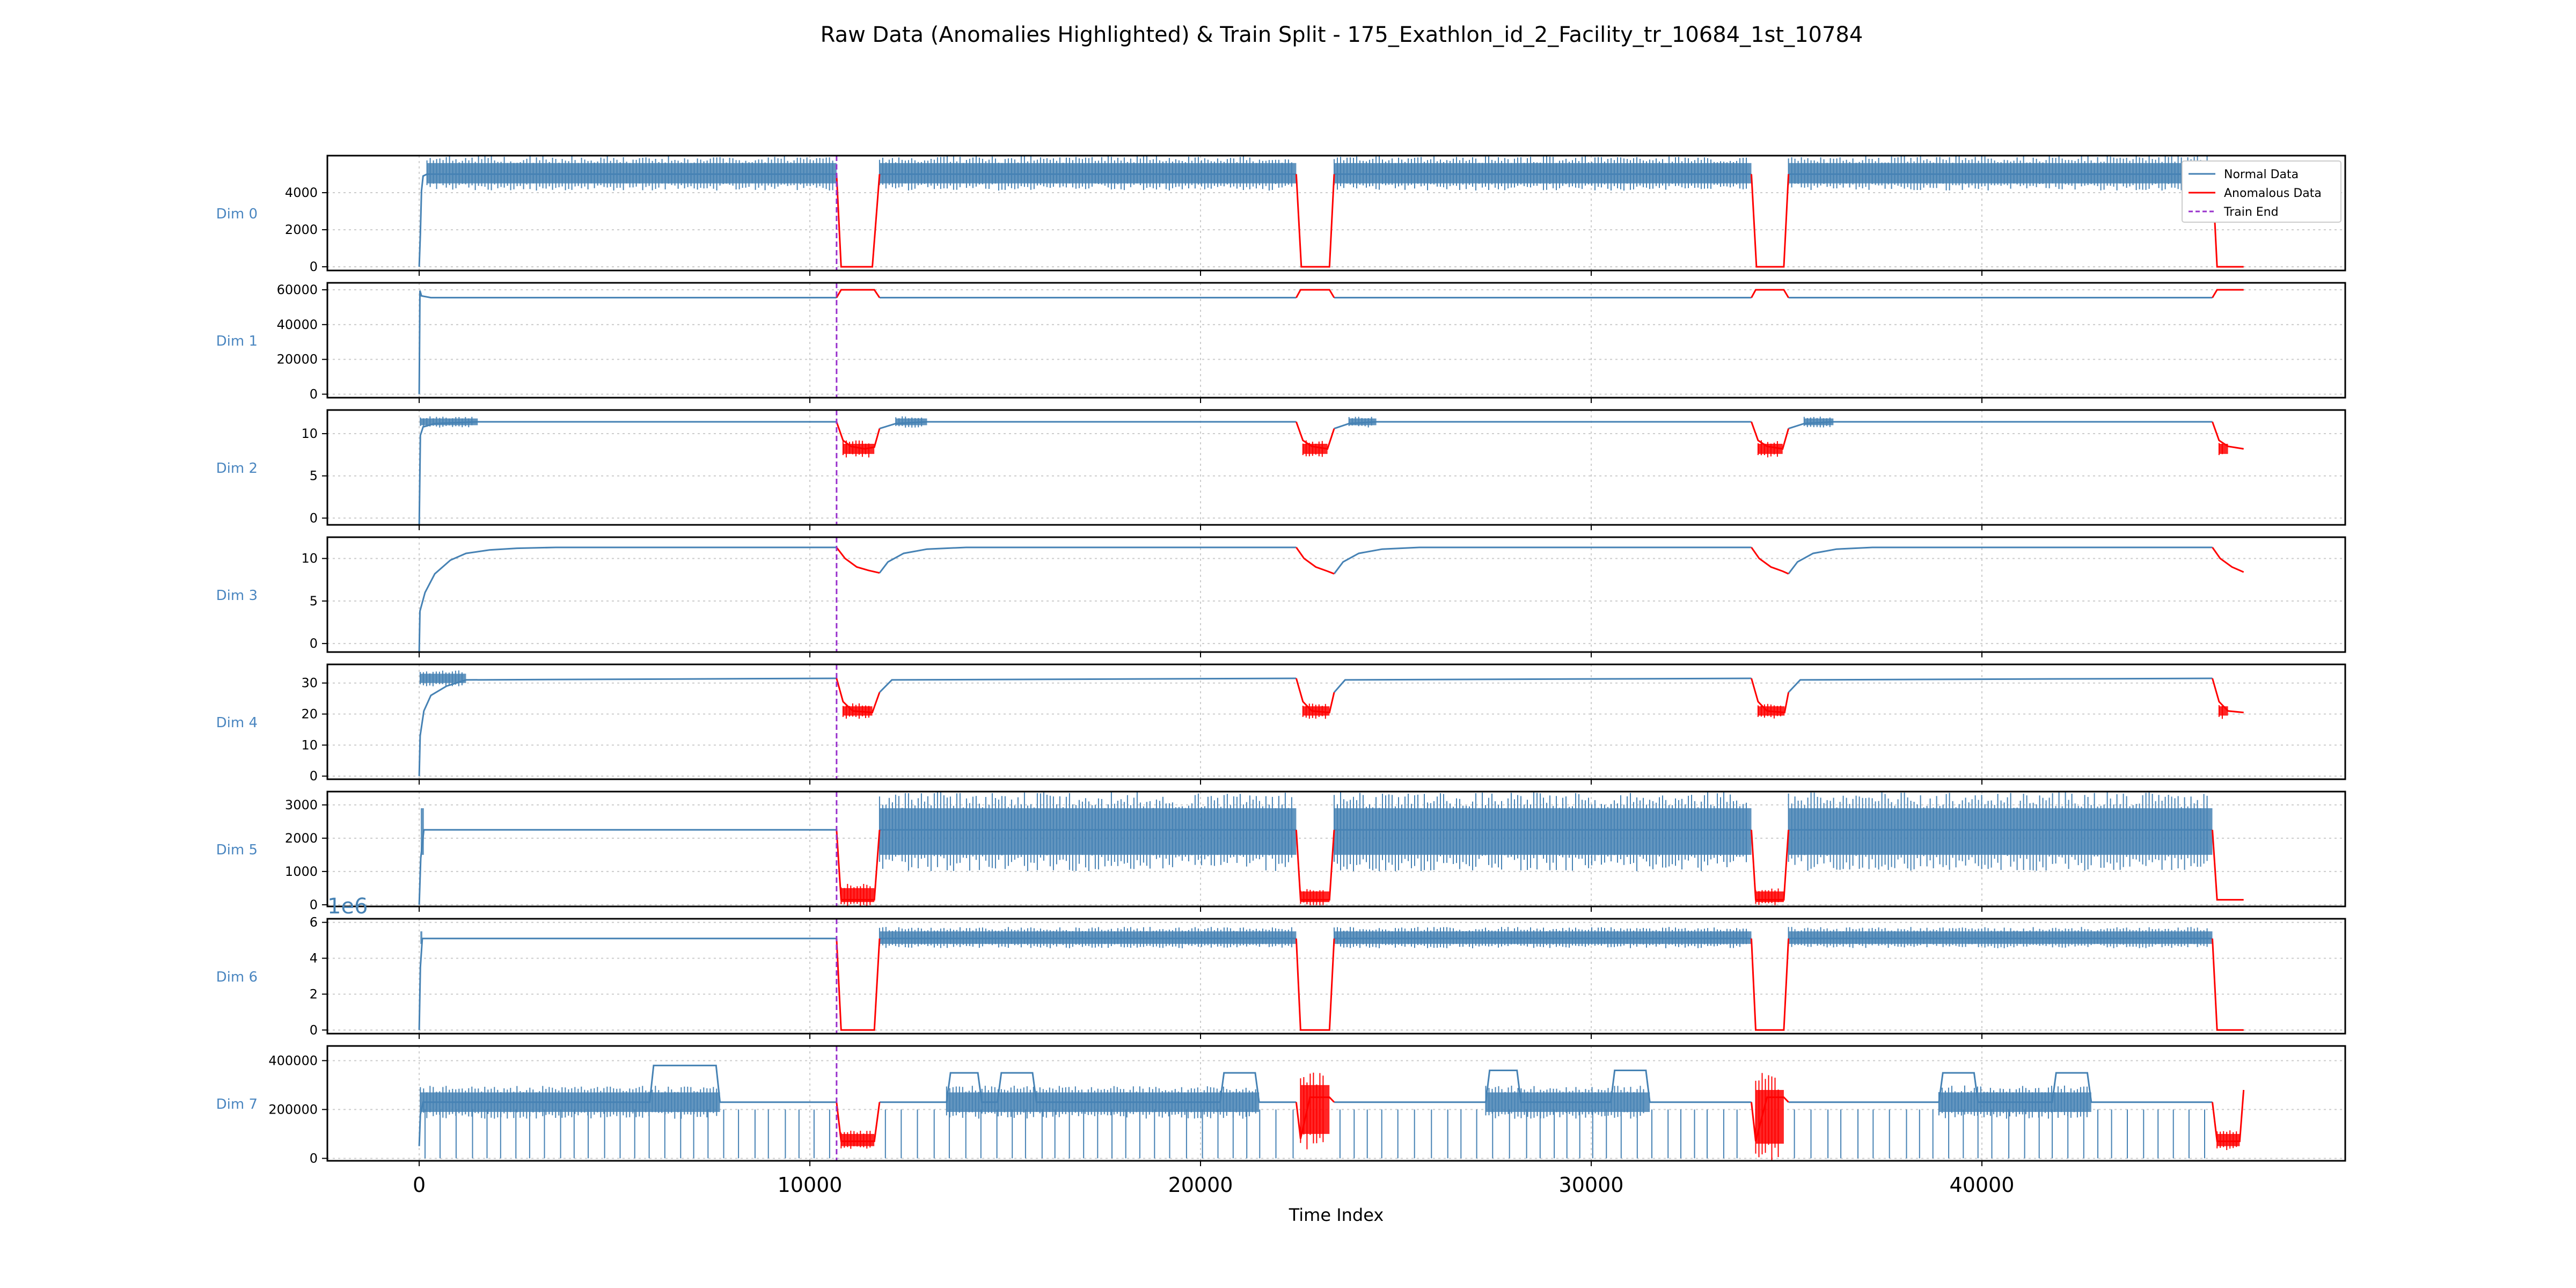 The width and height of the screenshot is (2576, 1288). I want to click on y-tick-label: 3000, so click(301, 805).